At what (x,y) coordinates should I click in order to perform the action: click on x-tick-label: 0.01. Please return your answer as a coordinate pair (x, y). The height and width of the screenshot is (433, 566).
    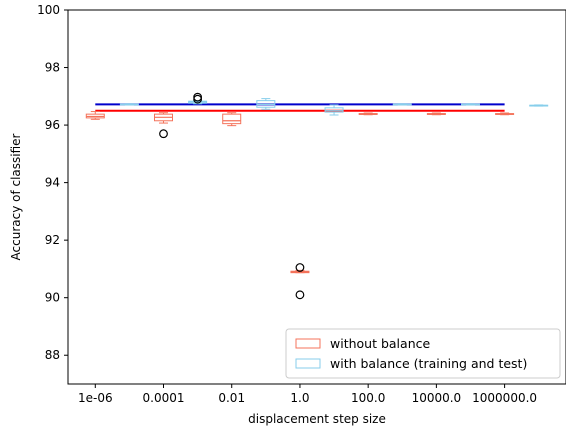
    Looking at the image, I should click on (231, 398).